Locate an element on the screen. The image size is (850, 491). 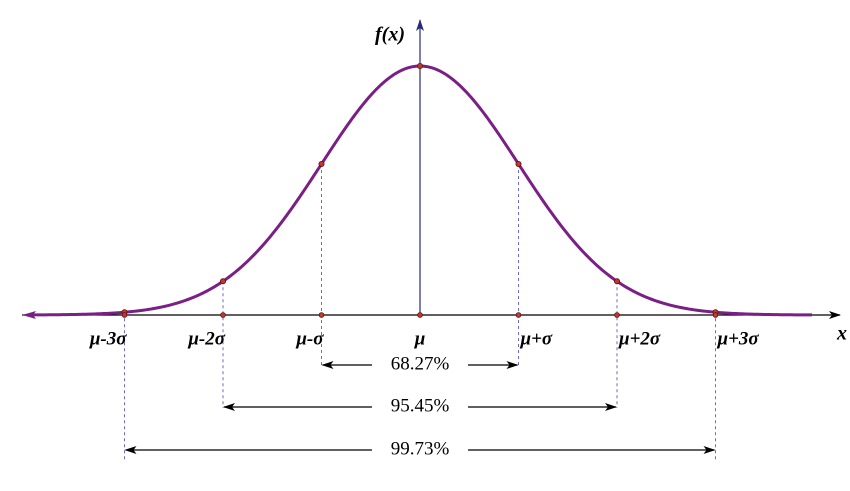
tick-label: μ-σ is located at coordinates (309, 338).